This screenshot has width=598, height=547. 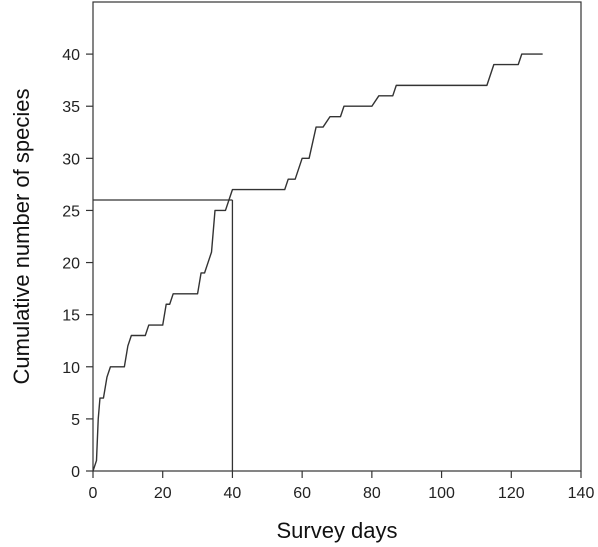 What do you see at coordinates (233, 493) in the screenshot?
I see `x-tick-label: 40` at bounding box center [233, 493].